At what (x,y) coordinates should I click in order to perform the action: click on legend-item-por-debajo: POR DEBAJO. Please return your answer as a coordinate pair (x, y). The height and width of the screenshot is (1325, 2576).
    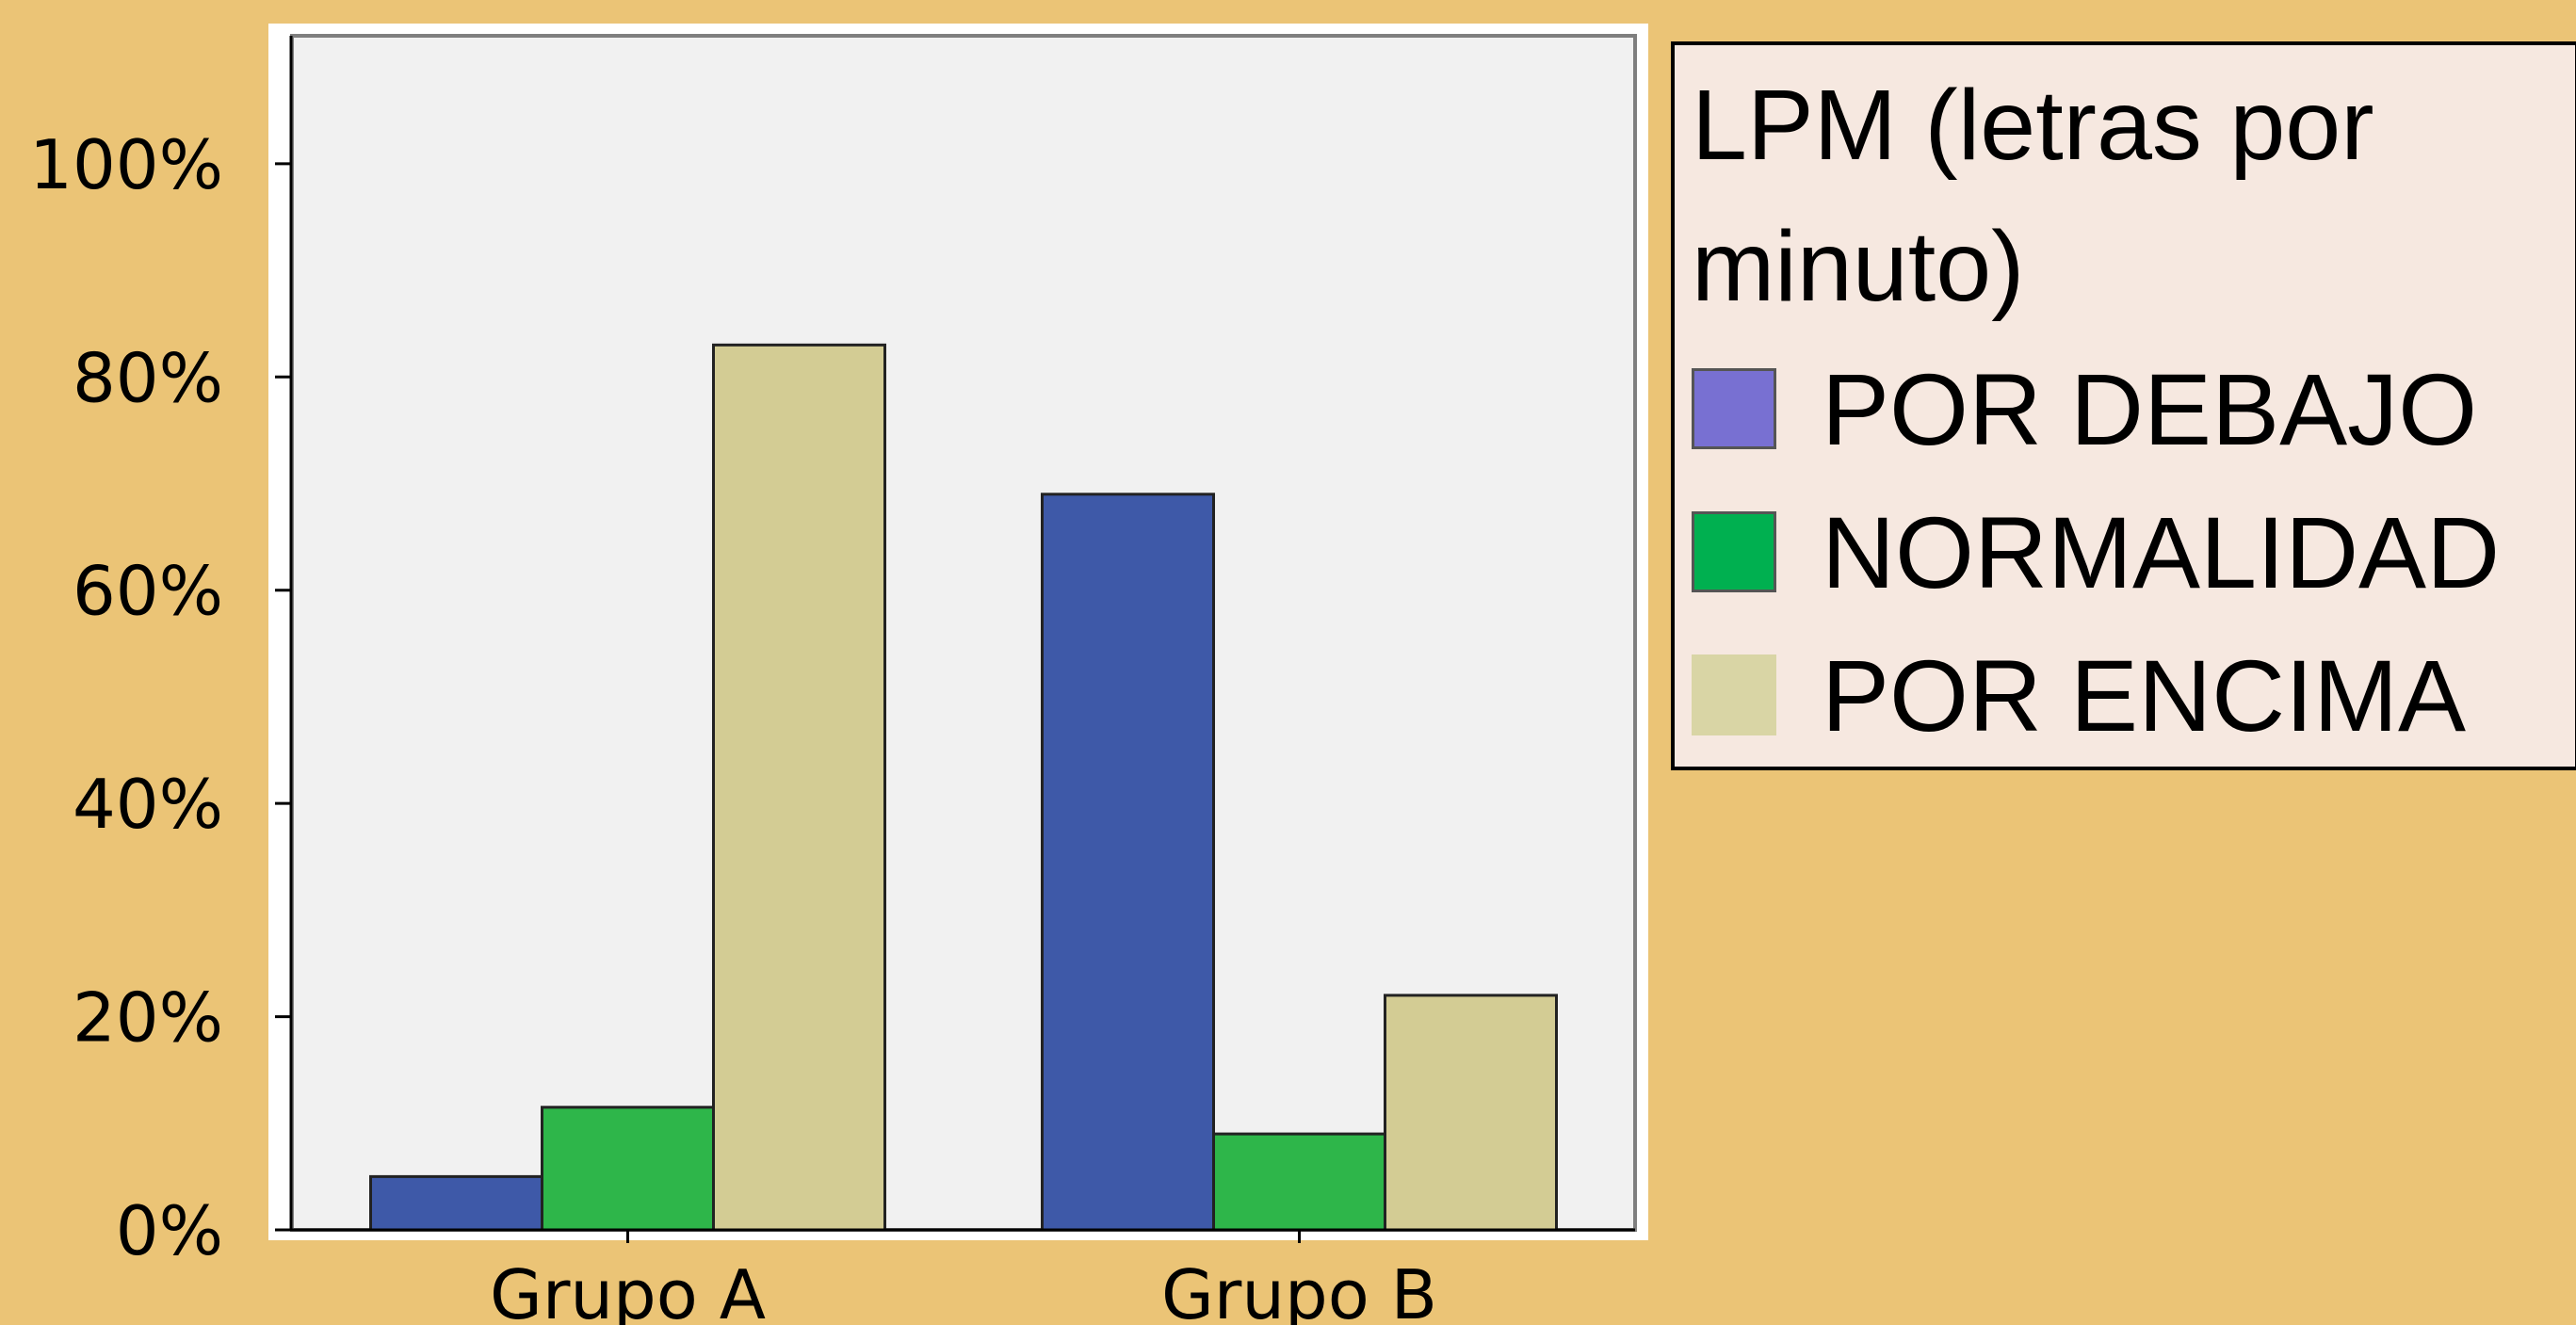
    Looking at the image, I should click on (2133, 408).